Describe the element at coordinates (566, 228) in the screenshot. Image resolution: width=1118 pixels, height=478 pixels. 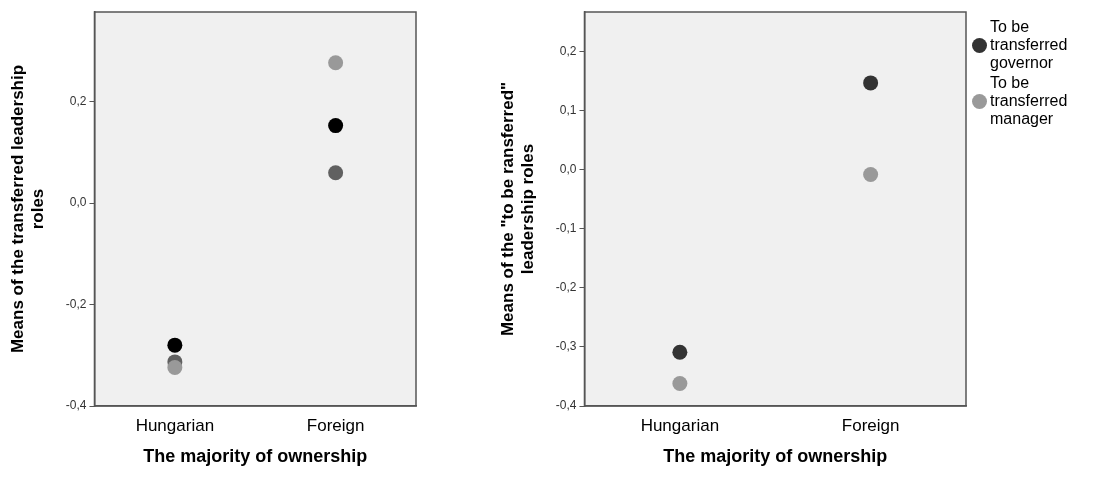
I see `y-tick-label: -0,1` at that location.